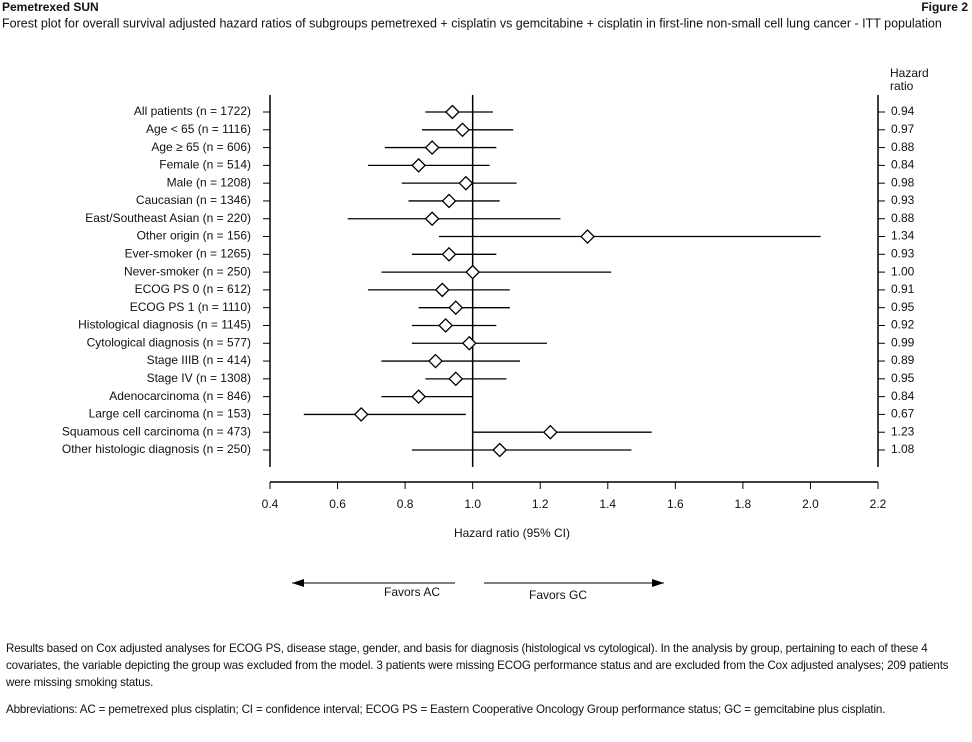  Describe the element at coordinates (164, 325) in the screenshot. I see `category-label: Histological diagnosis (n = 1145)` at that location.